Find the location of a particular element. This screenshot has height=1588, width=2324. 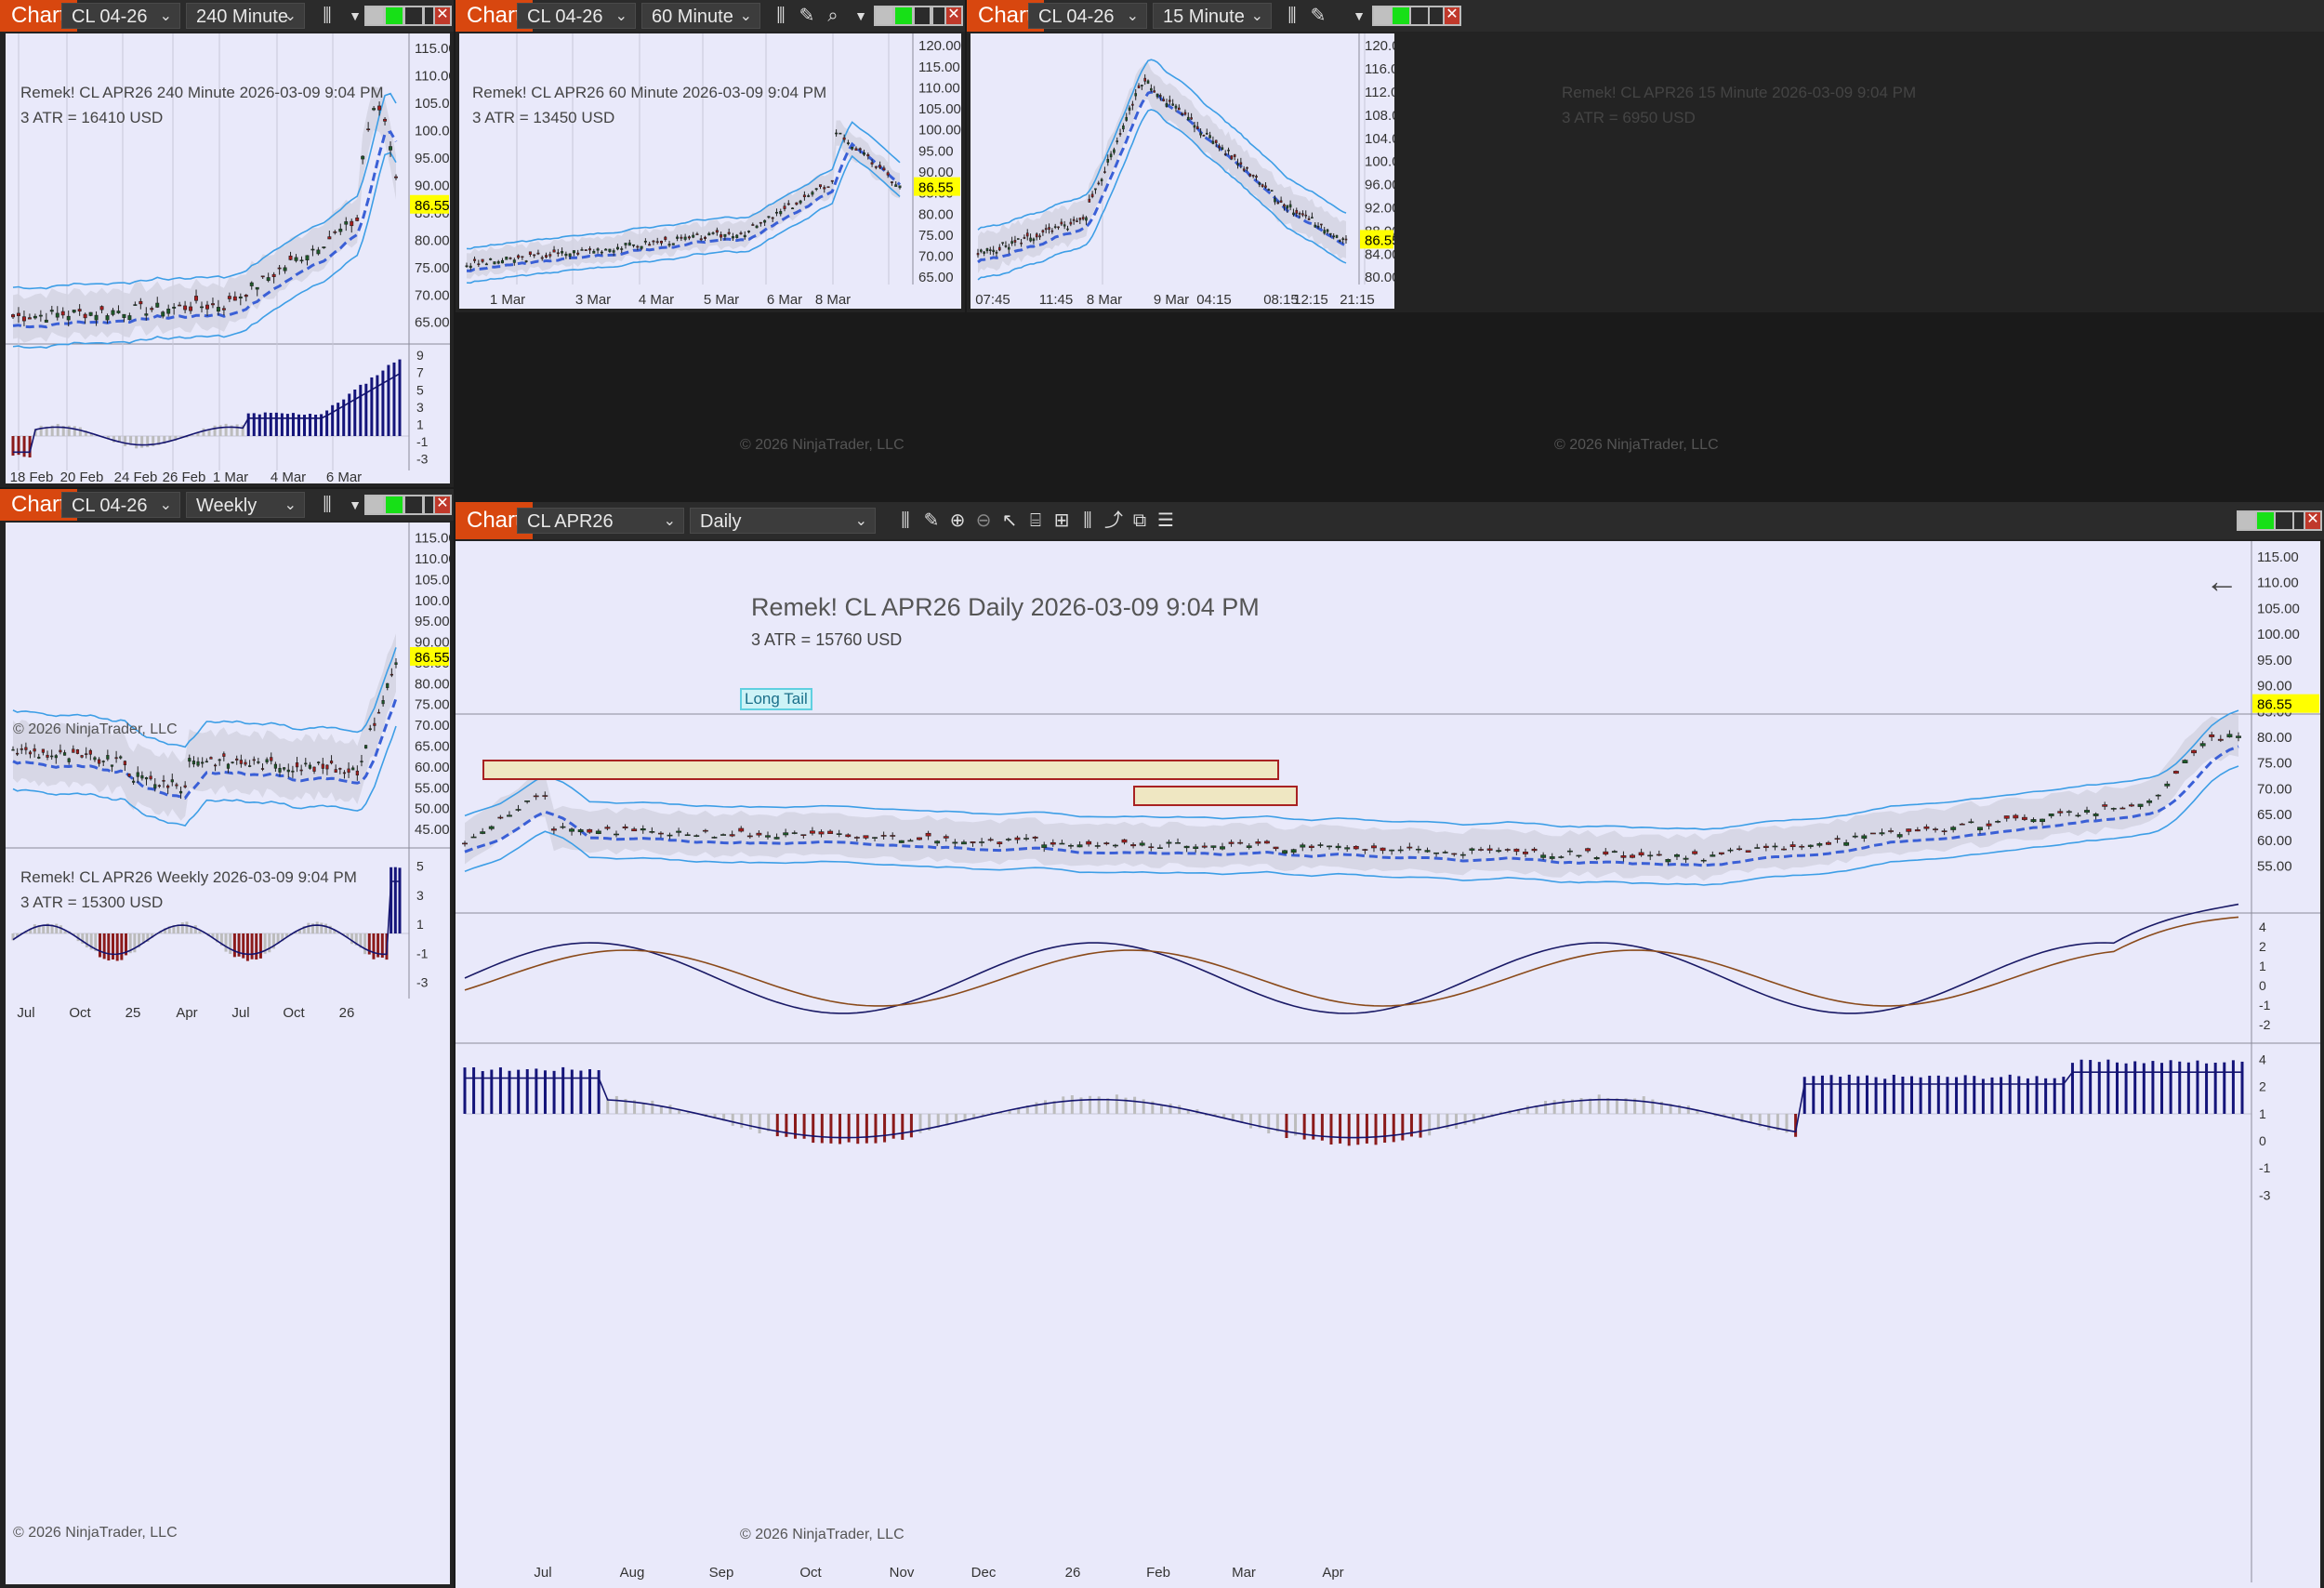

time-tick-label: Oct is located at coordinates (810, 1573).